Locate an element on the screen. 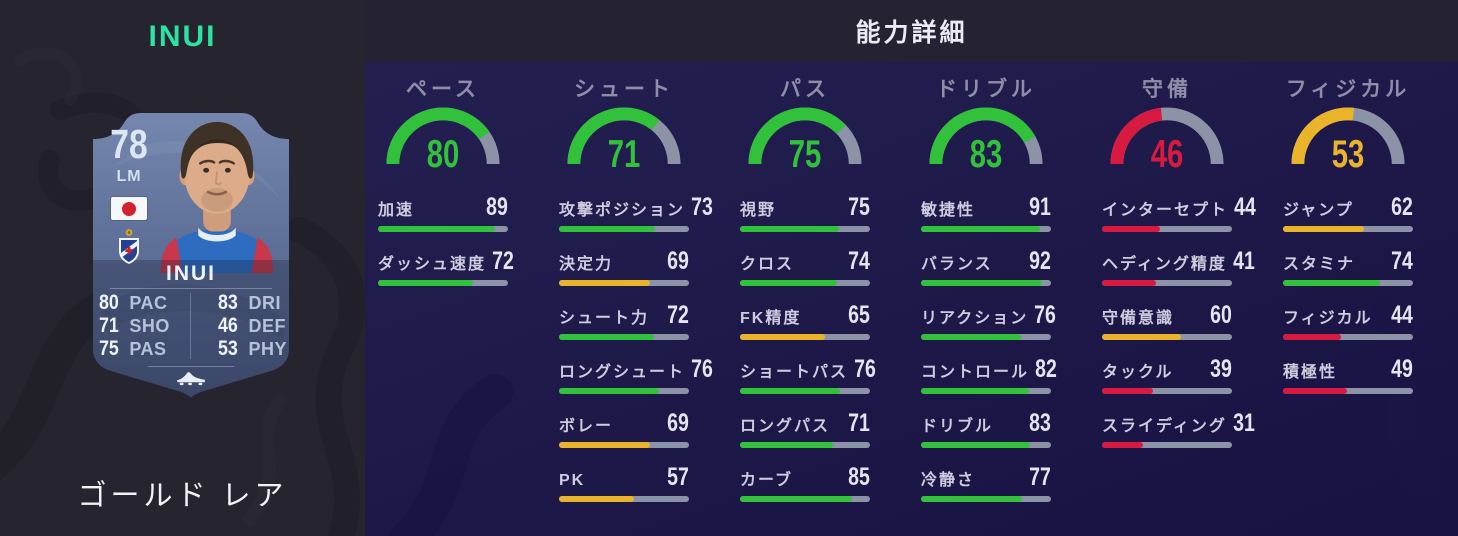  stat-label: SHO is located at coordinates (149, 326).